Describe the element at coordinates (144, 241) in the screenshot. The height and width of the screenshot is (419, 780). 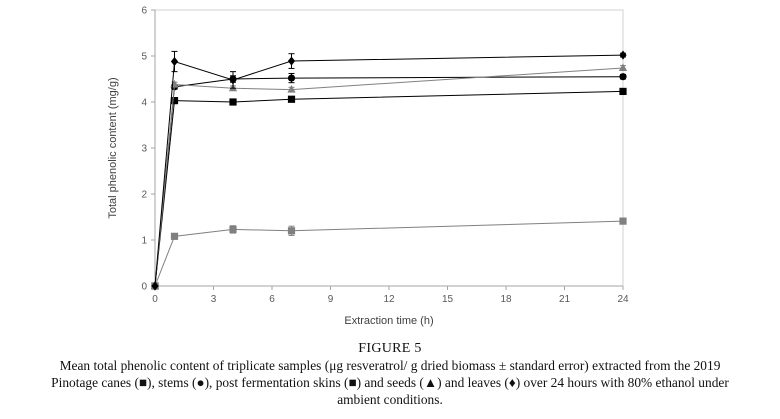
I see `y-tick-label: 1` at that location.